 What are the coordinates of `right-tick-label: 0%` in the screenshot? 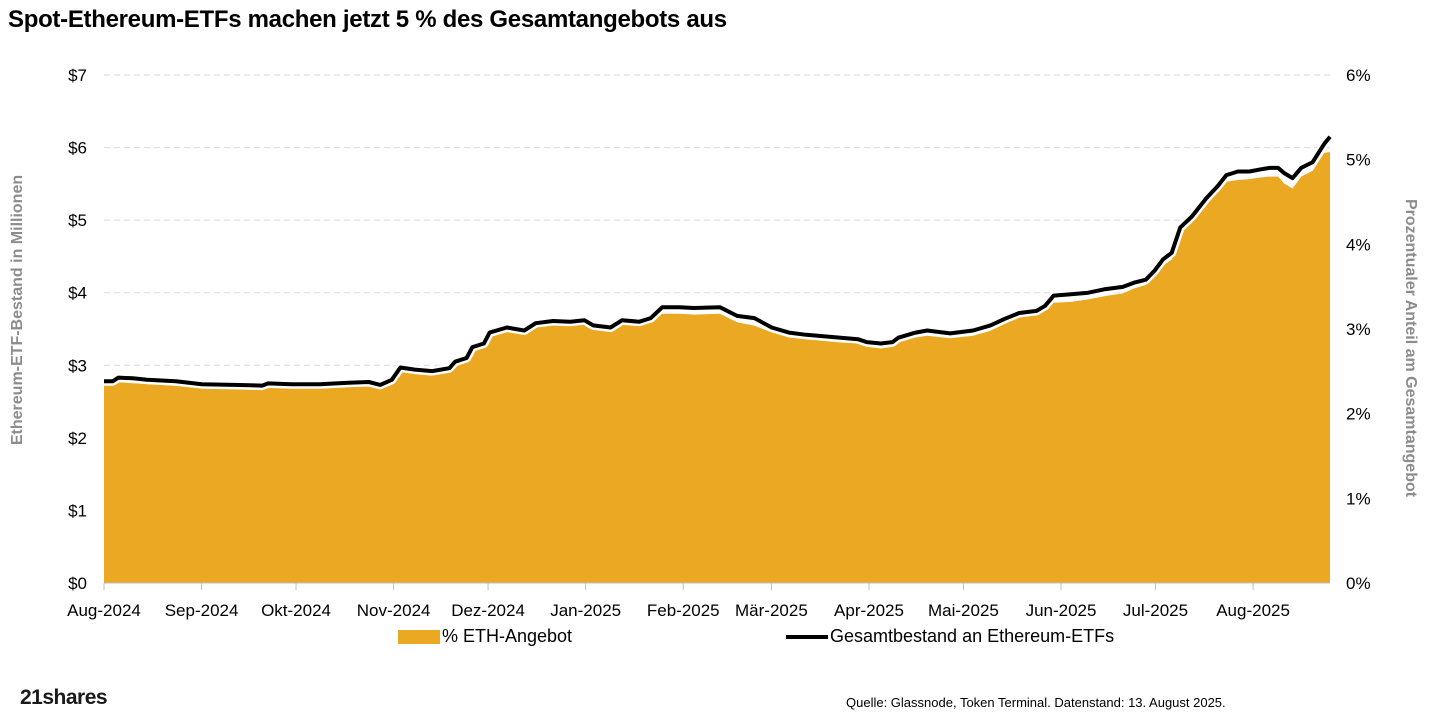 It's located at (1358, 583).